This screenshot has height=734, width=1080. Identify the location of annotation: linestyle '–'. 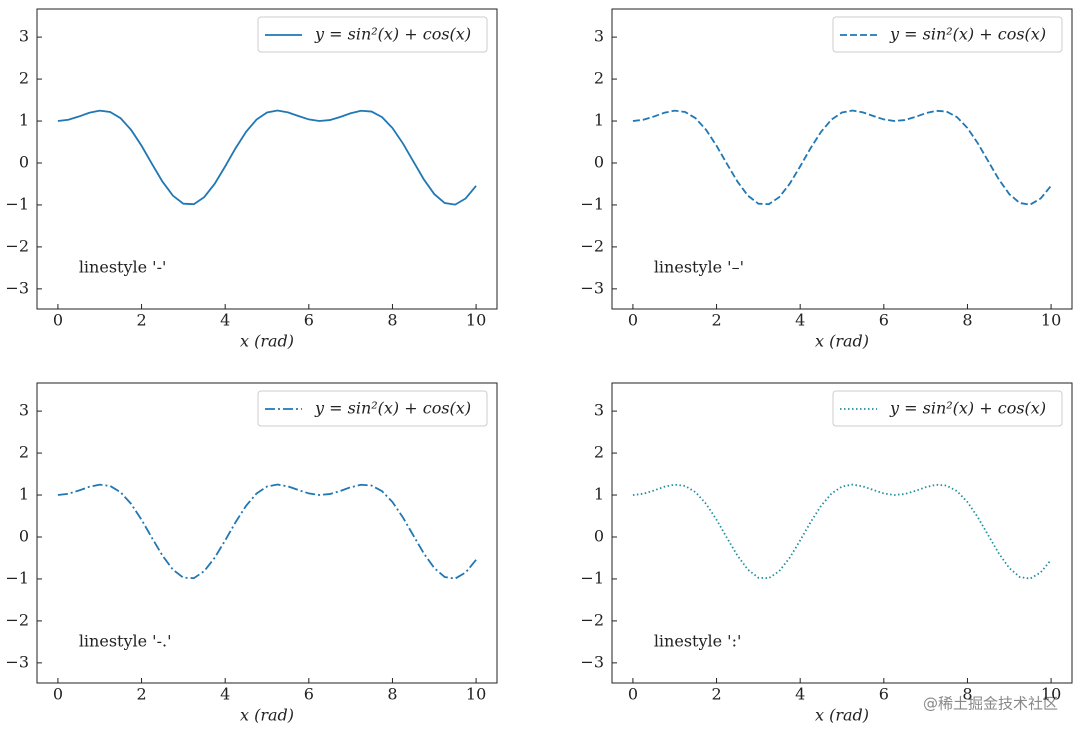
(699, 266).